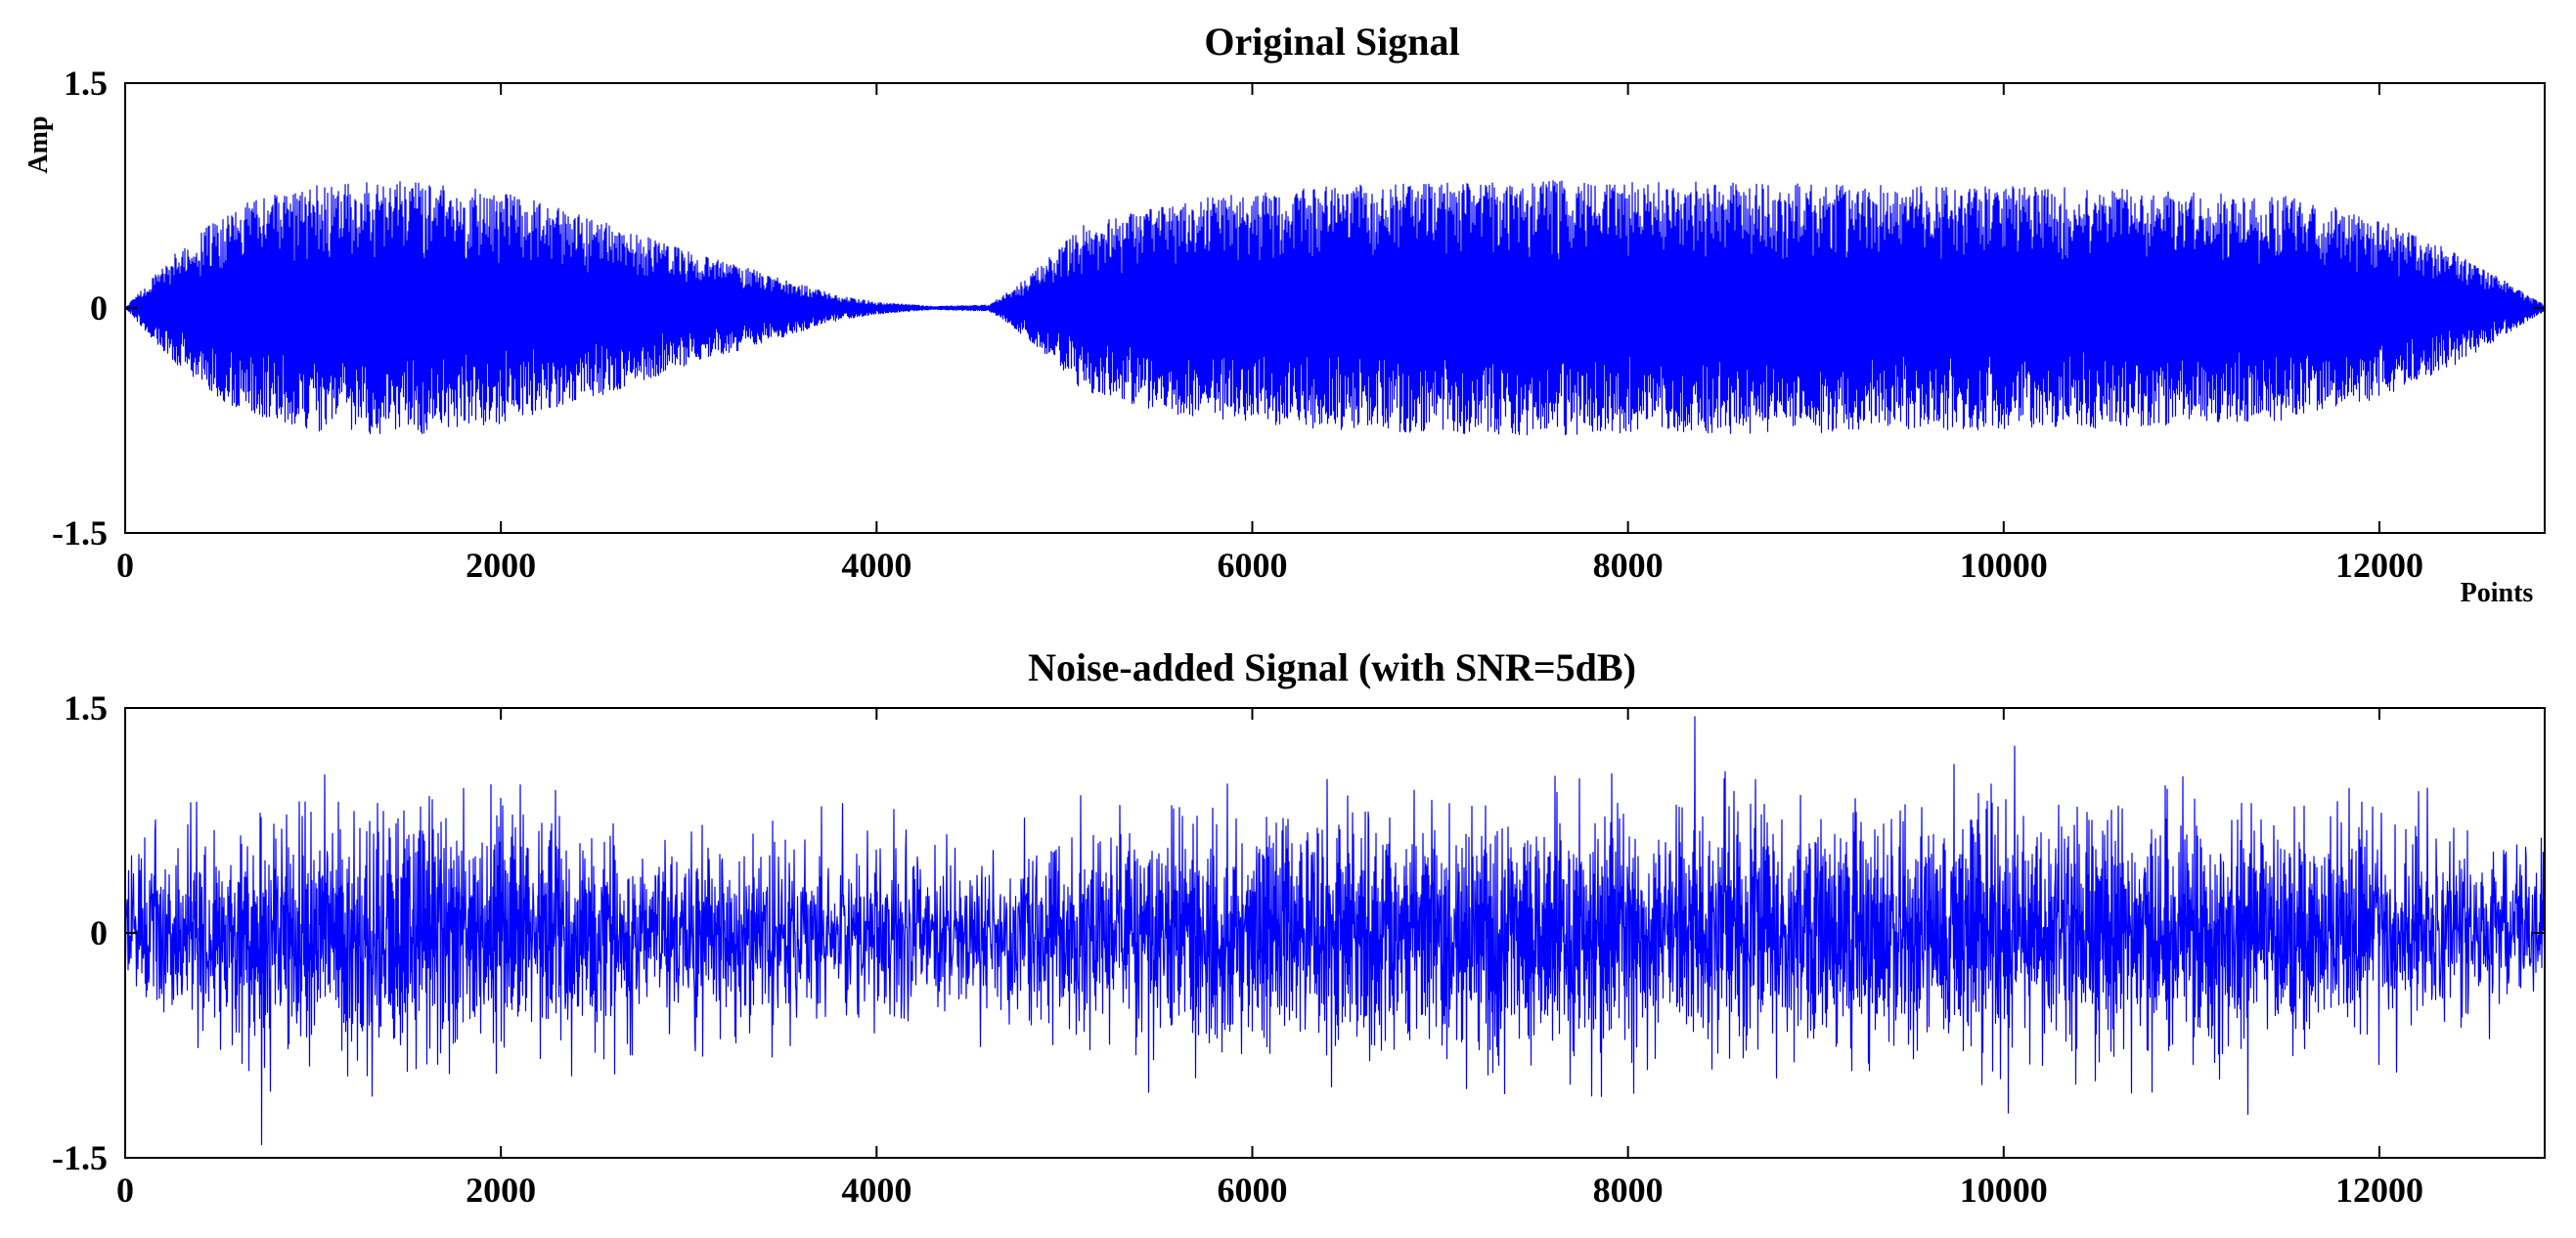  I want to click on chart-title-noise-added: Noise-added Signal (with SNR=5dB), so click(1332, 667).